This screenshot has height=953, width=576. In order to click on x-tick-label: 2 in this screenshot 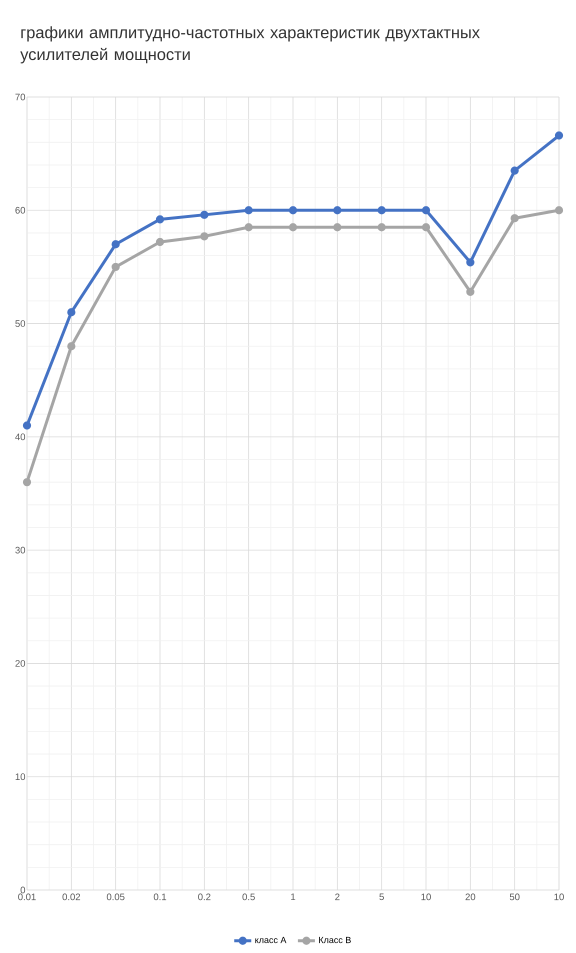, I will do `click(337, 897)`.